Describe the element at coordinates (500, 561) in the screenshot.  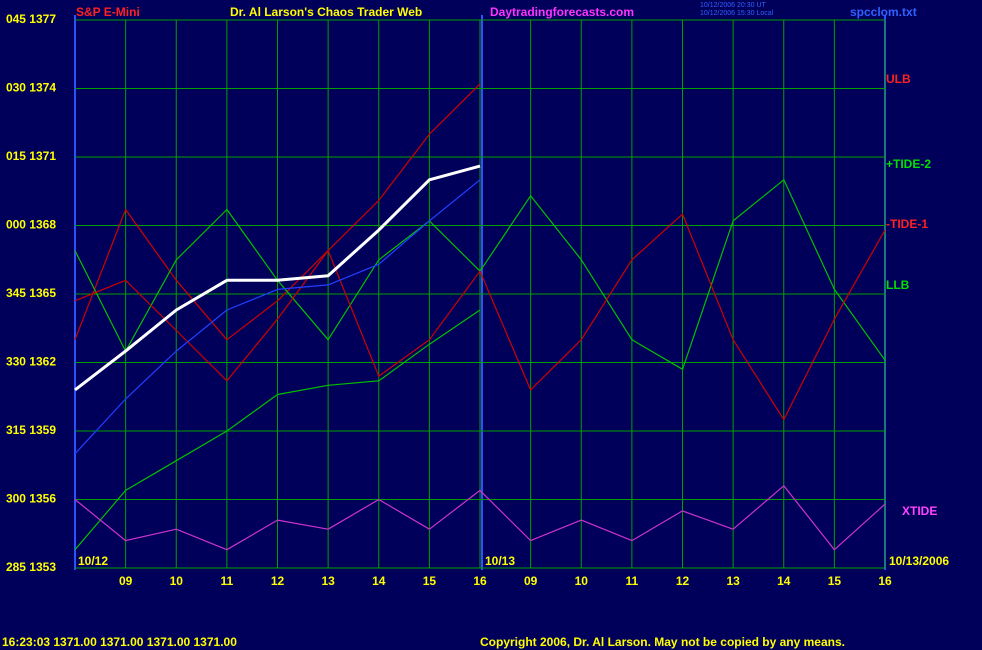
I see `date-label: 10/13` at that location.